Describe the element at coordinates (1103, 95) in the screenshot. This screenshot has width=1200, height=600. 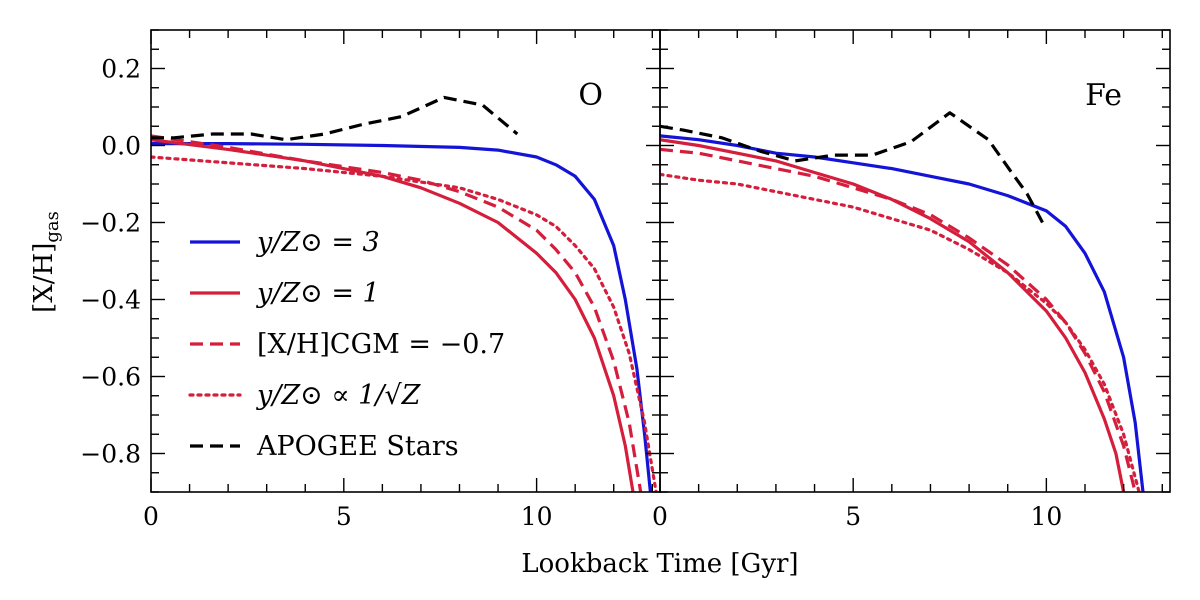
I see `panel-label-fe: Fe` at that location.